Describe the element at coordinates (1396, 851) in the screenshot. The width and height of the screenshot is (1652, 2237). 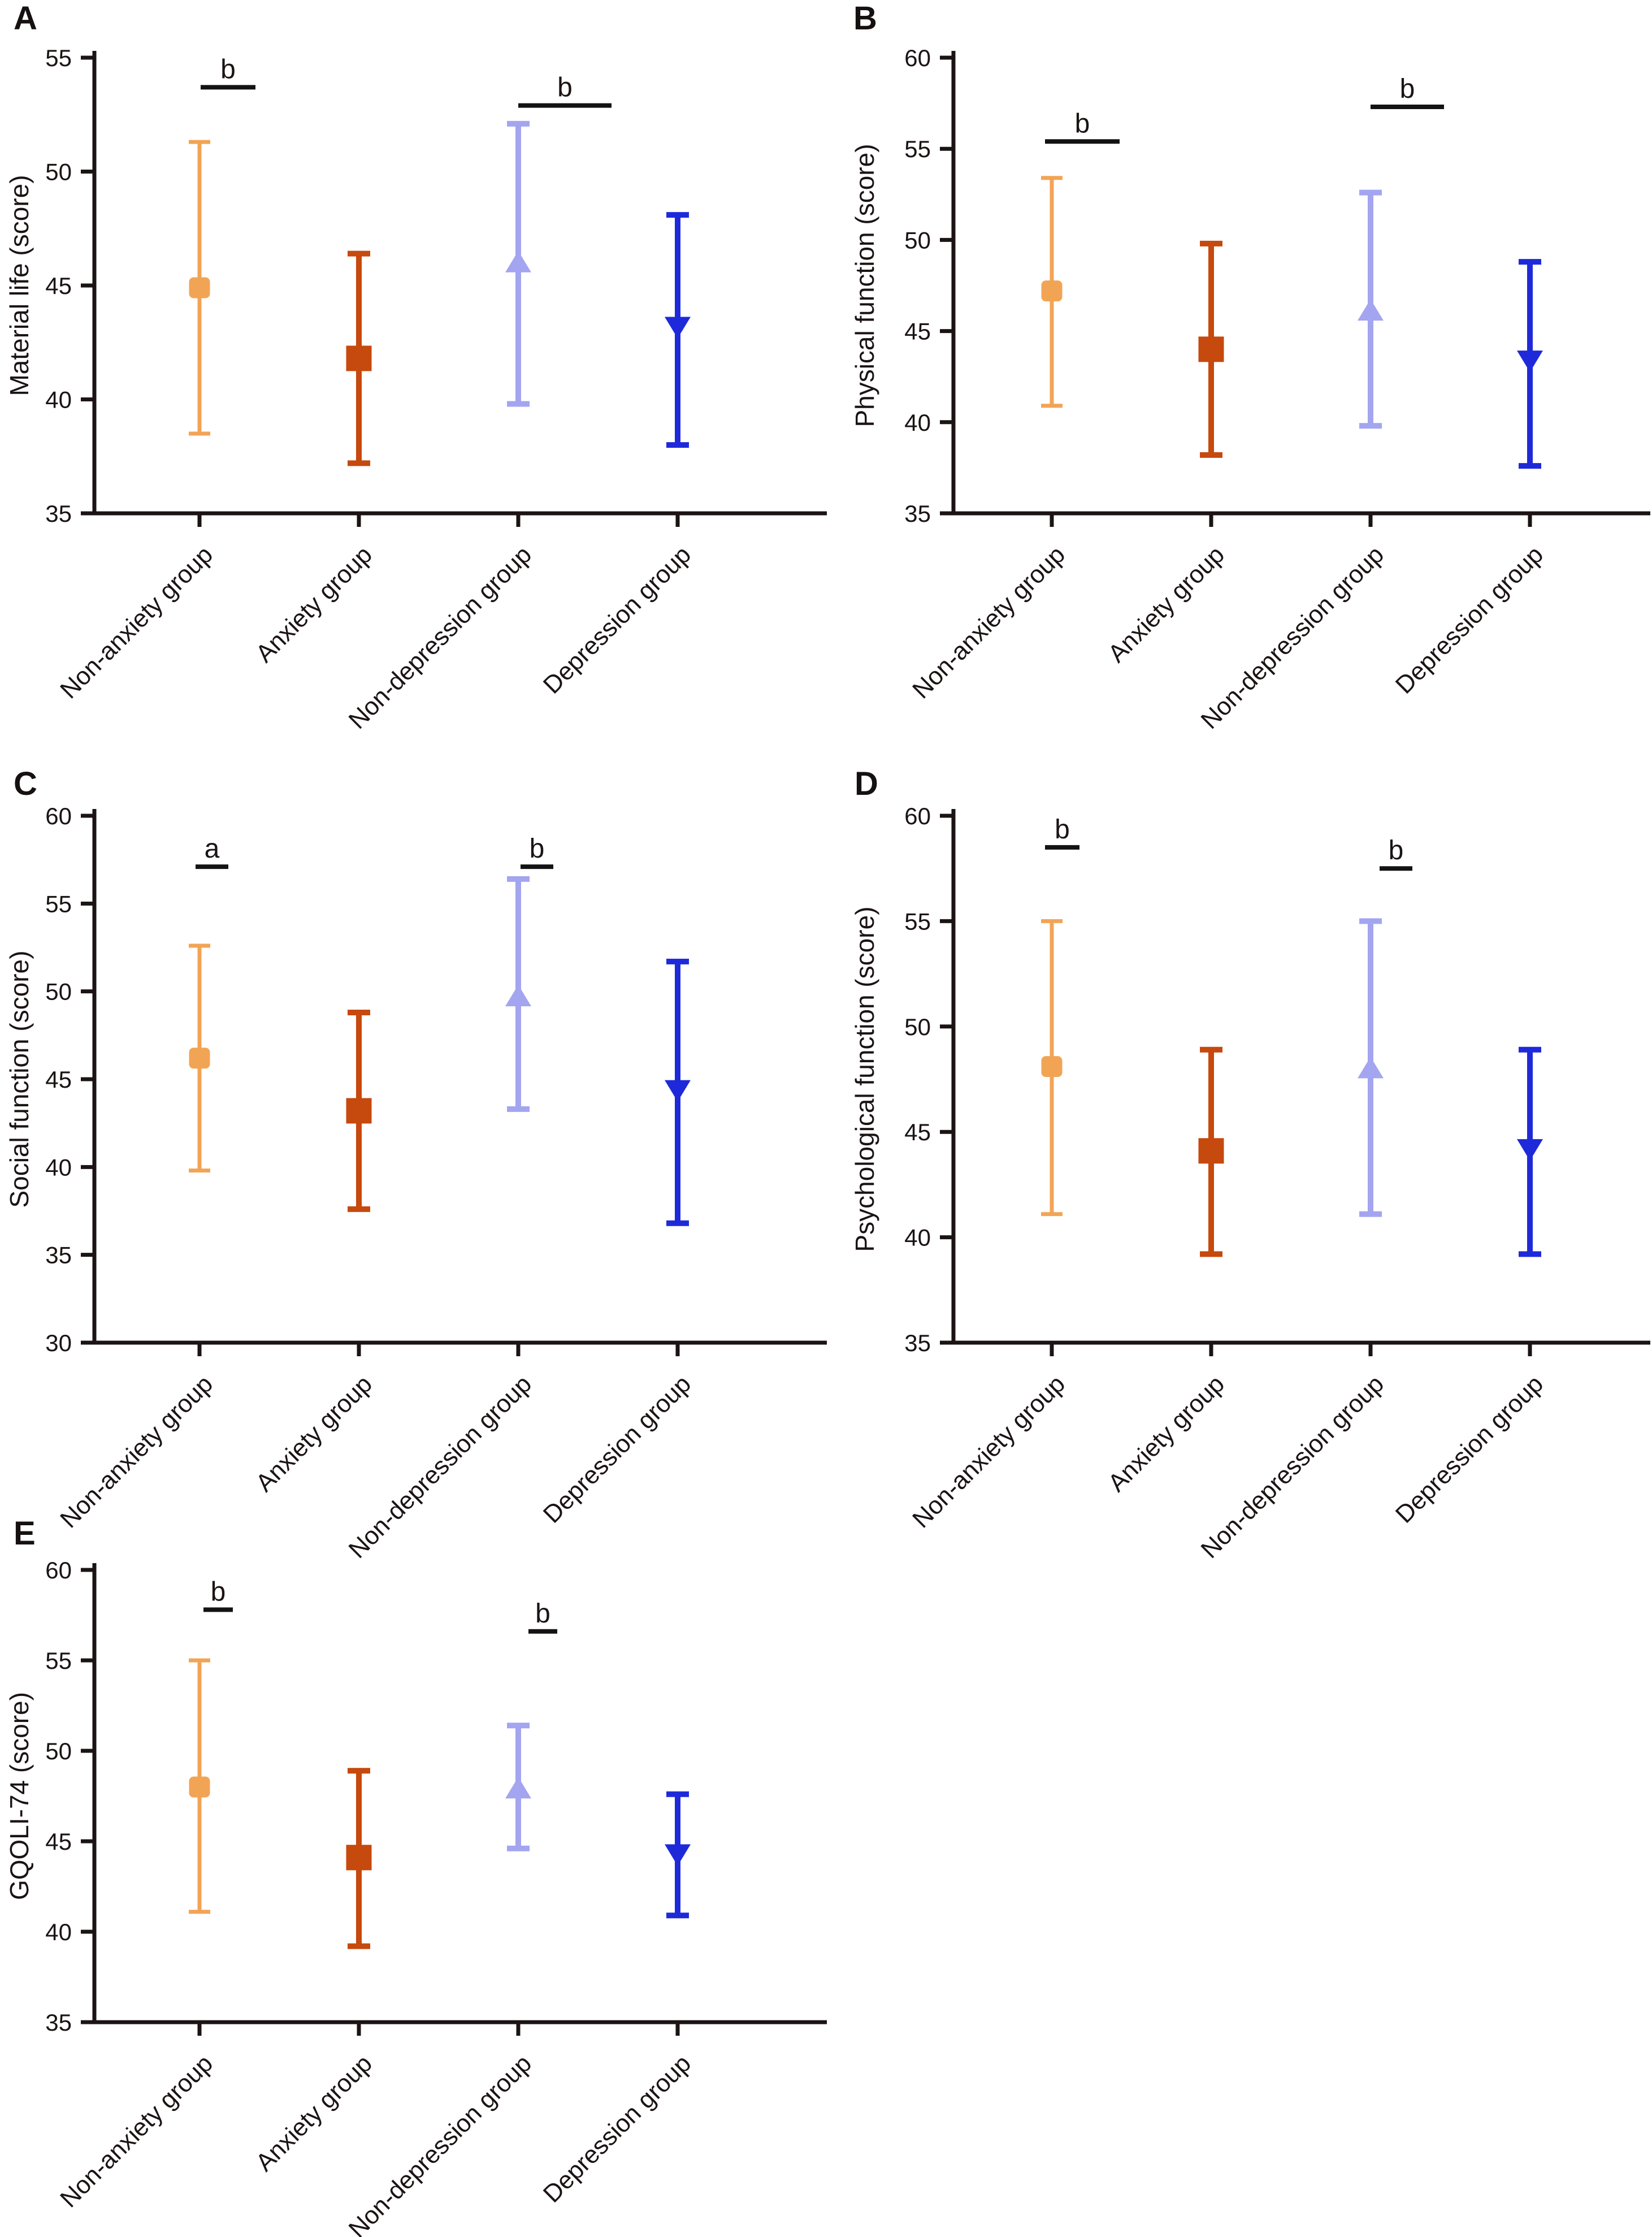
I see `significance-letter-d-1: b` at that location.